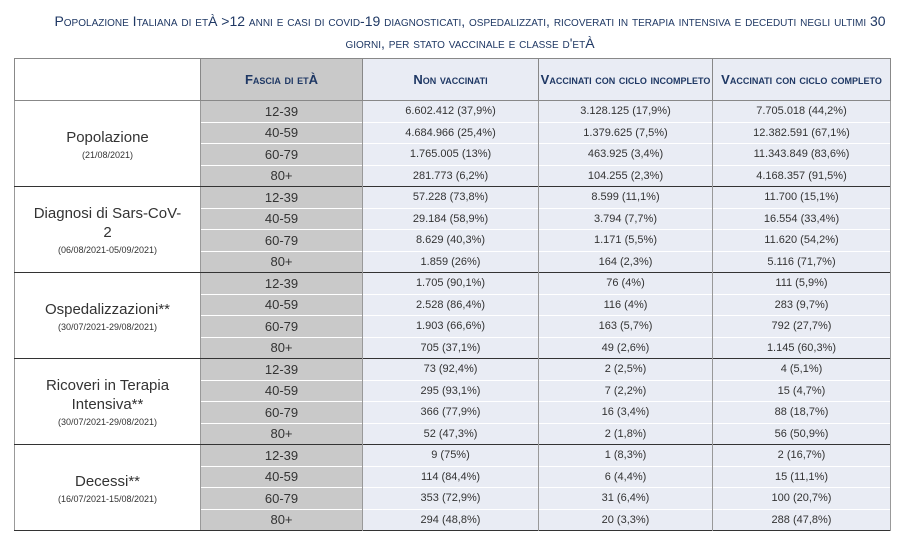 The height and width of the screenshot is (547, 900). I want to click on value-cell: 111 (5,9%), so click(801, 283).